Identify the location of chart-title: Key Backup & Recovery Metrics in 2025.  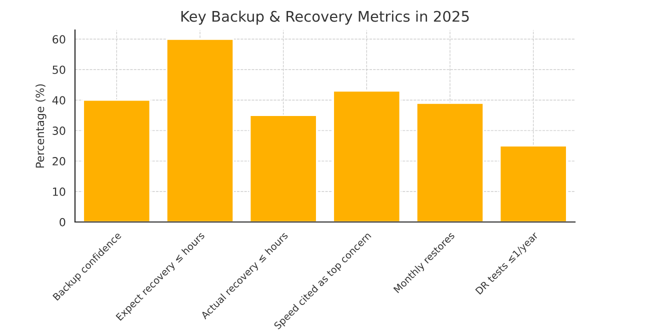
(325, 17).